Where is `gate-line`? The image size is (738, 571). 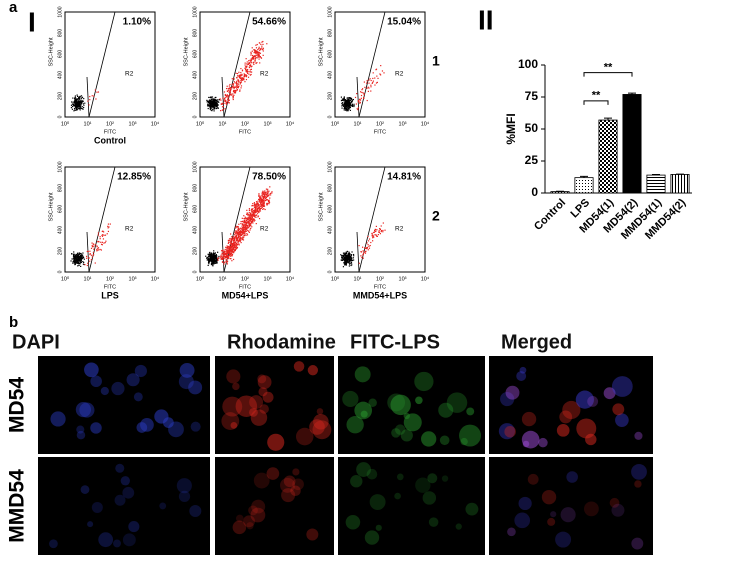
gate-line is located at coordinates (88, 97).